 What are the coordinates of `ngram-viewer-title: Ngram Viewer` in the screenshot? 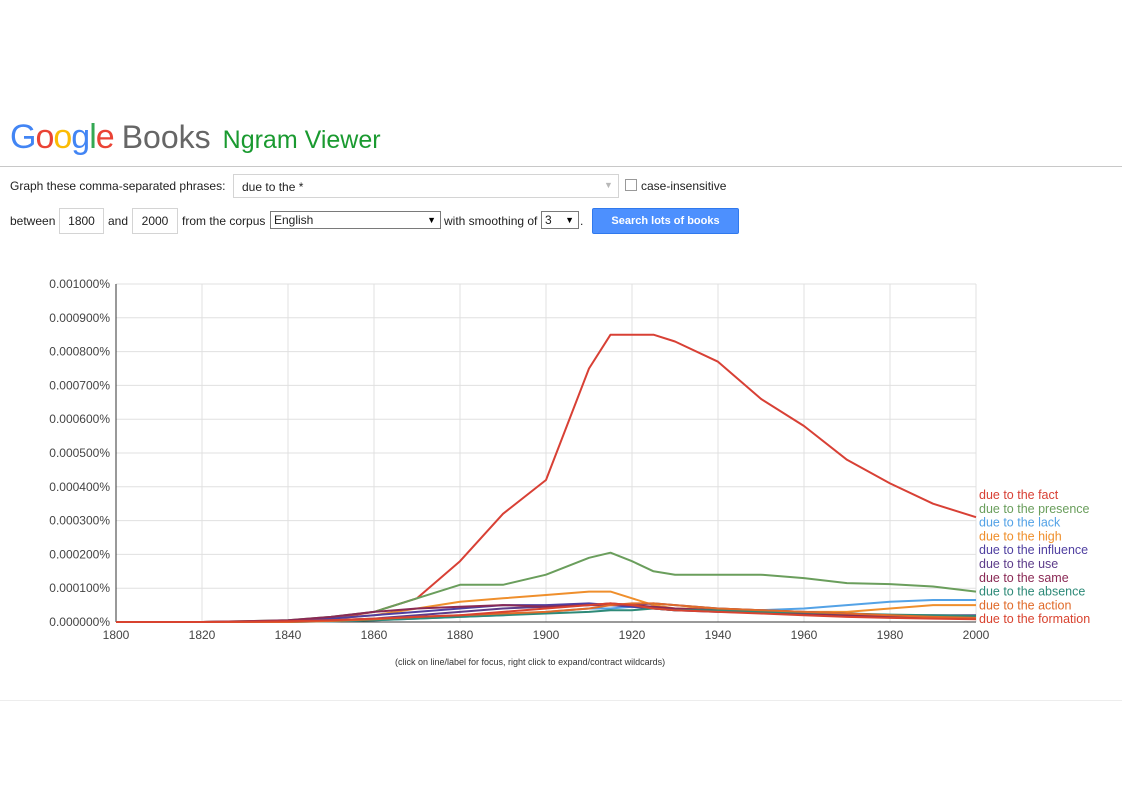 It's located at (301, 140).